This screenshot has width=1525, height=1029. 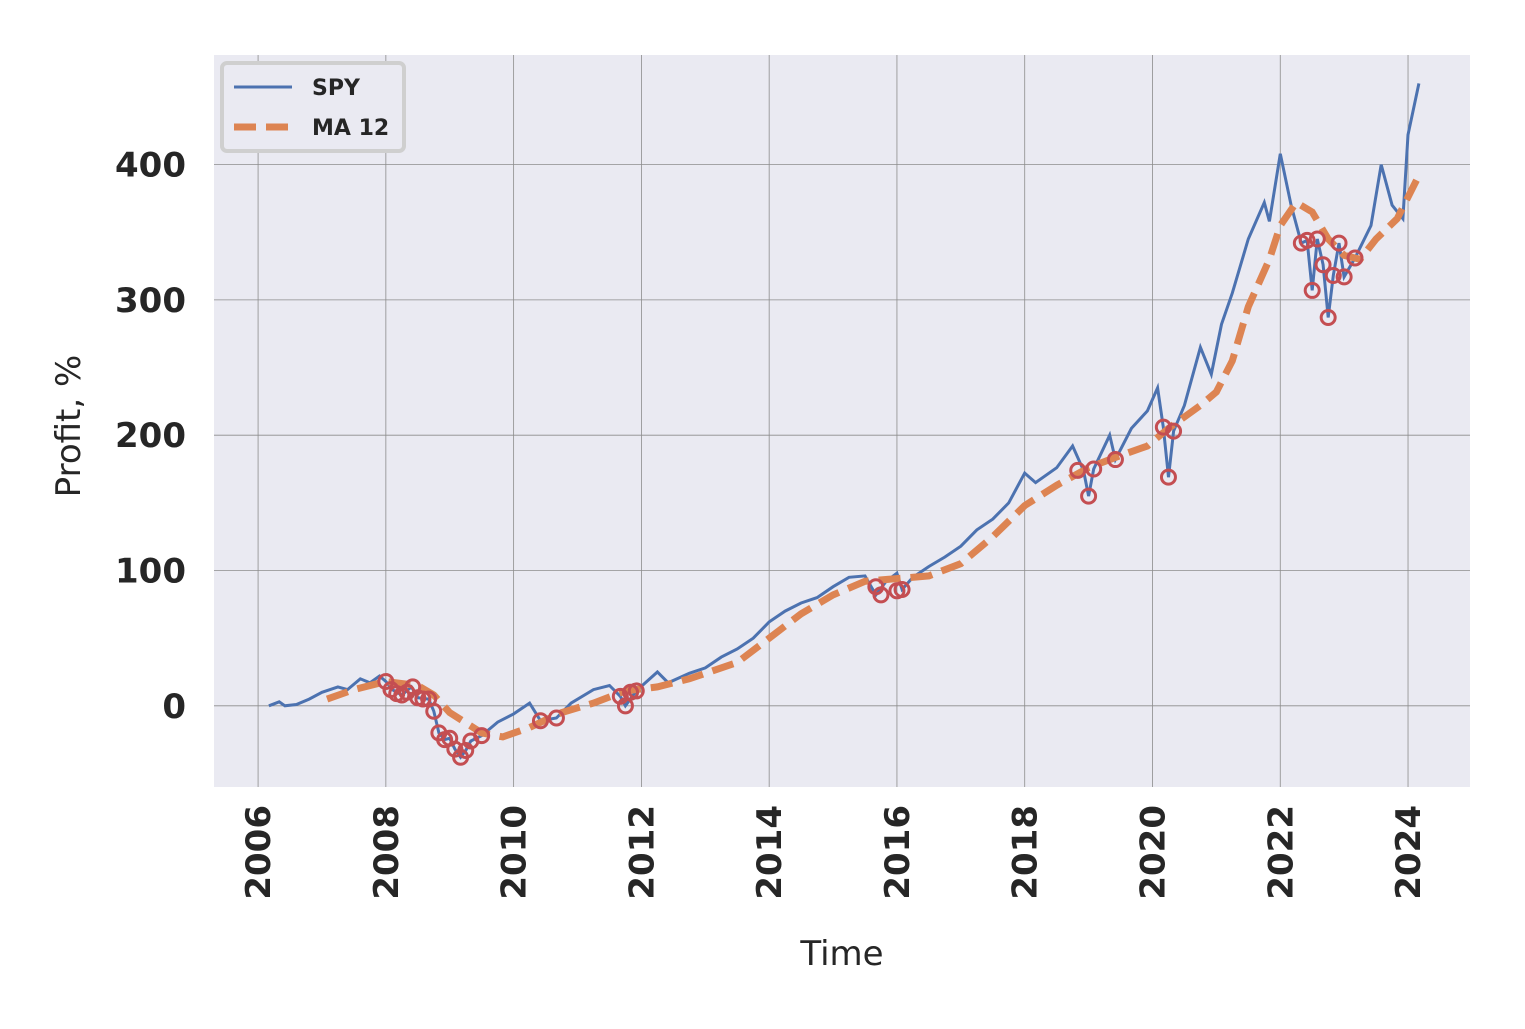 What do you see at coordinates (1026, 852) in the screenshot?
I see `x-tick-label: 2018` at bounding box center [1026, 852].